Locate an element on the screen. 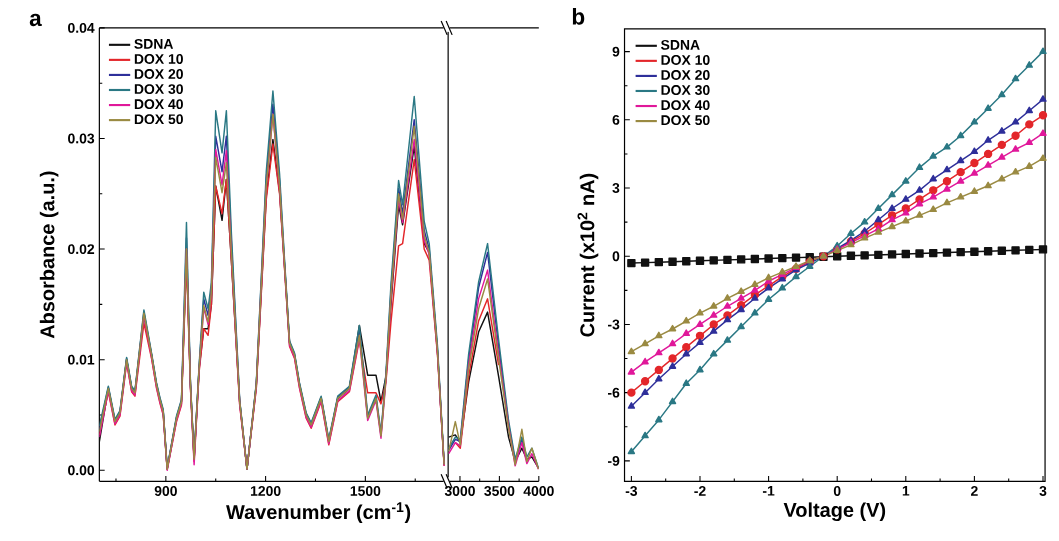 This screenshot has width=1059, height=541. x-tick-label: 3000 is located at coordinates (459, 490).